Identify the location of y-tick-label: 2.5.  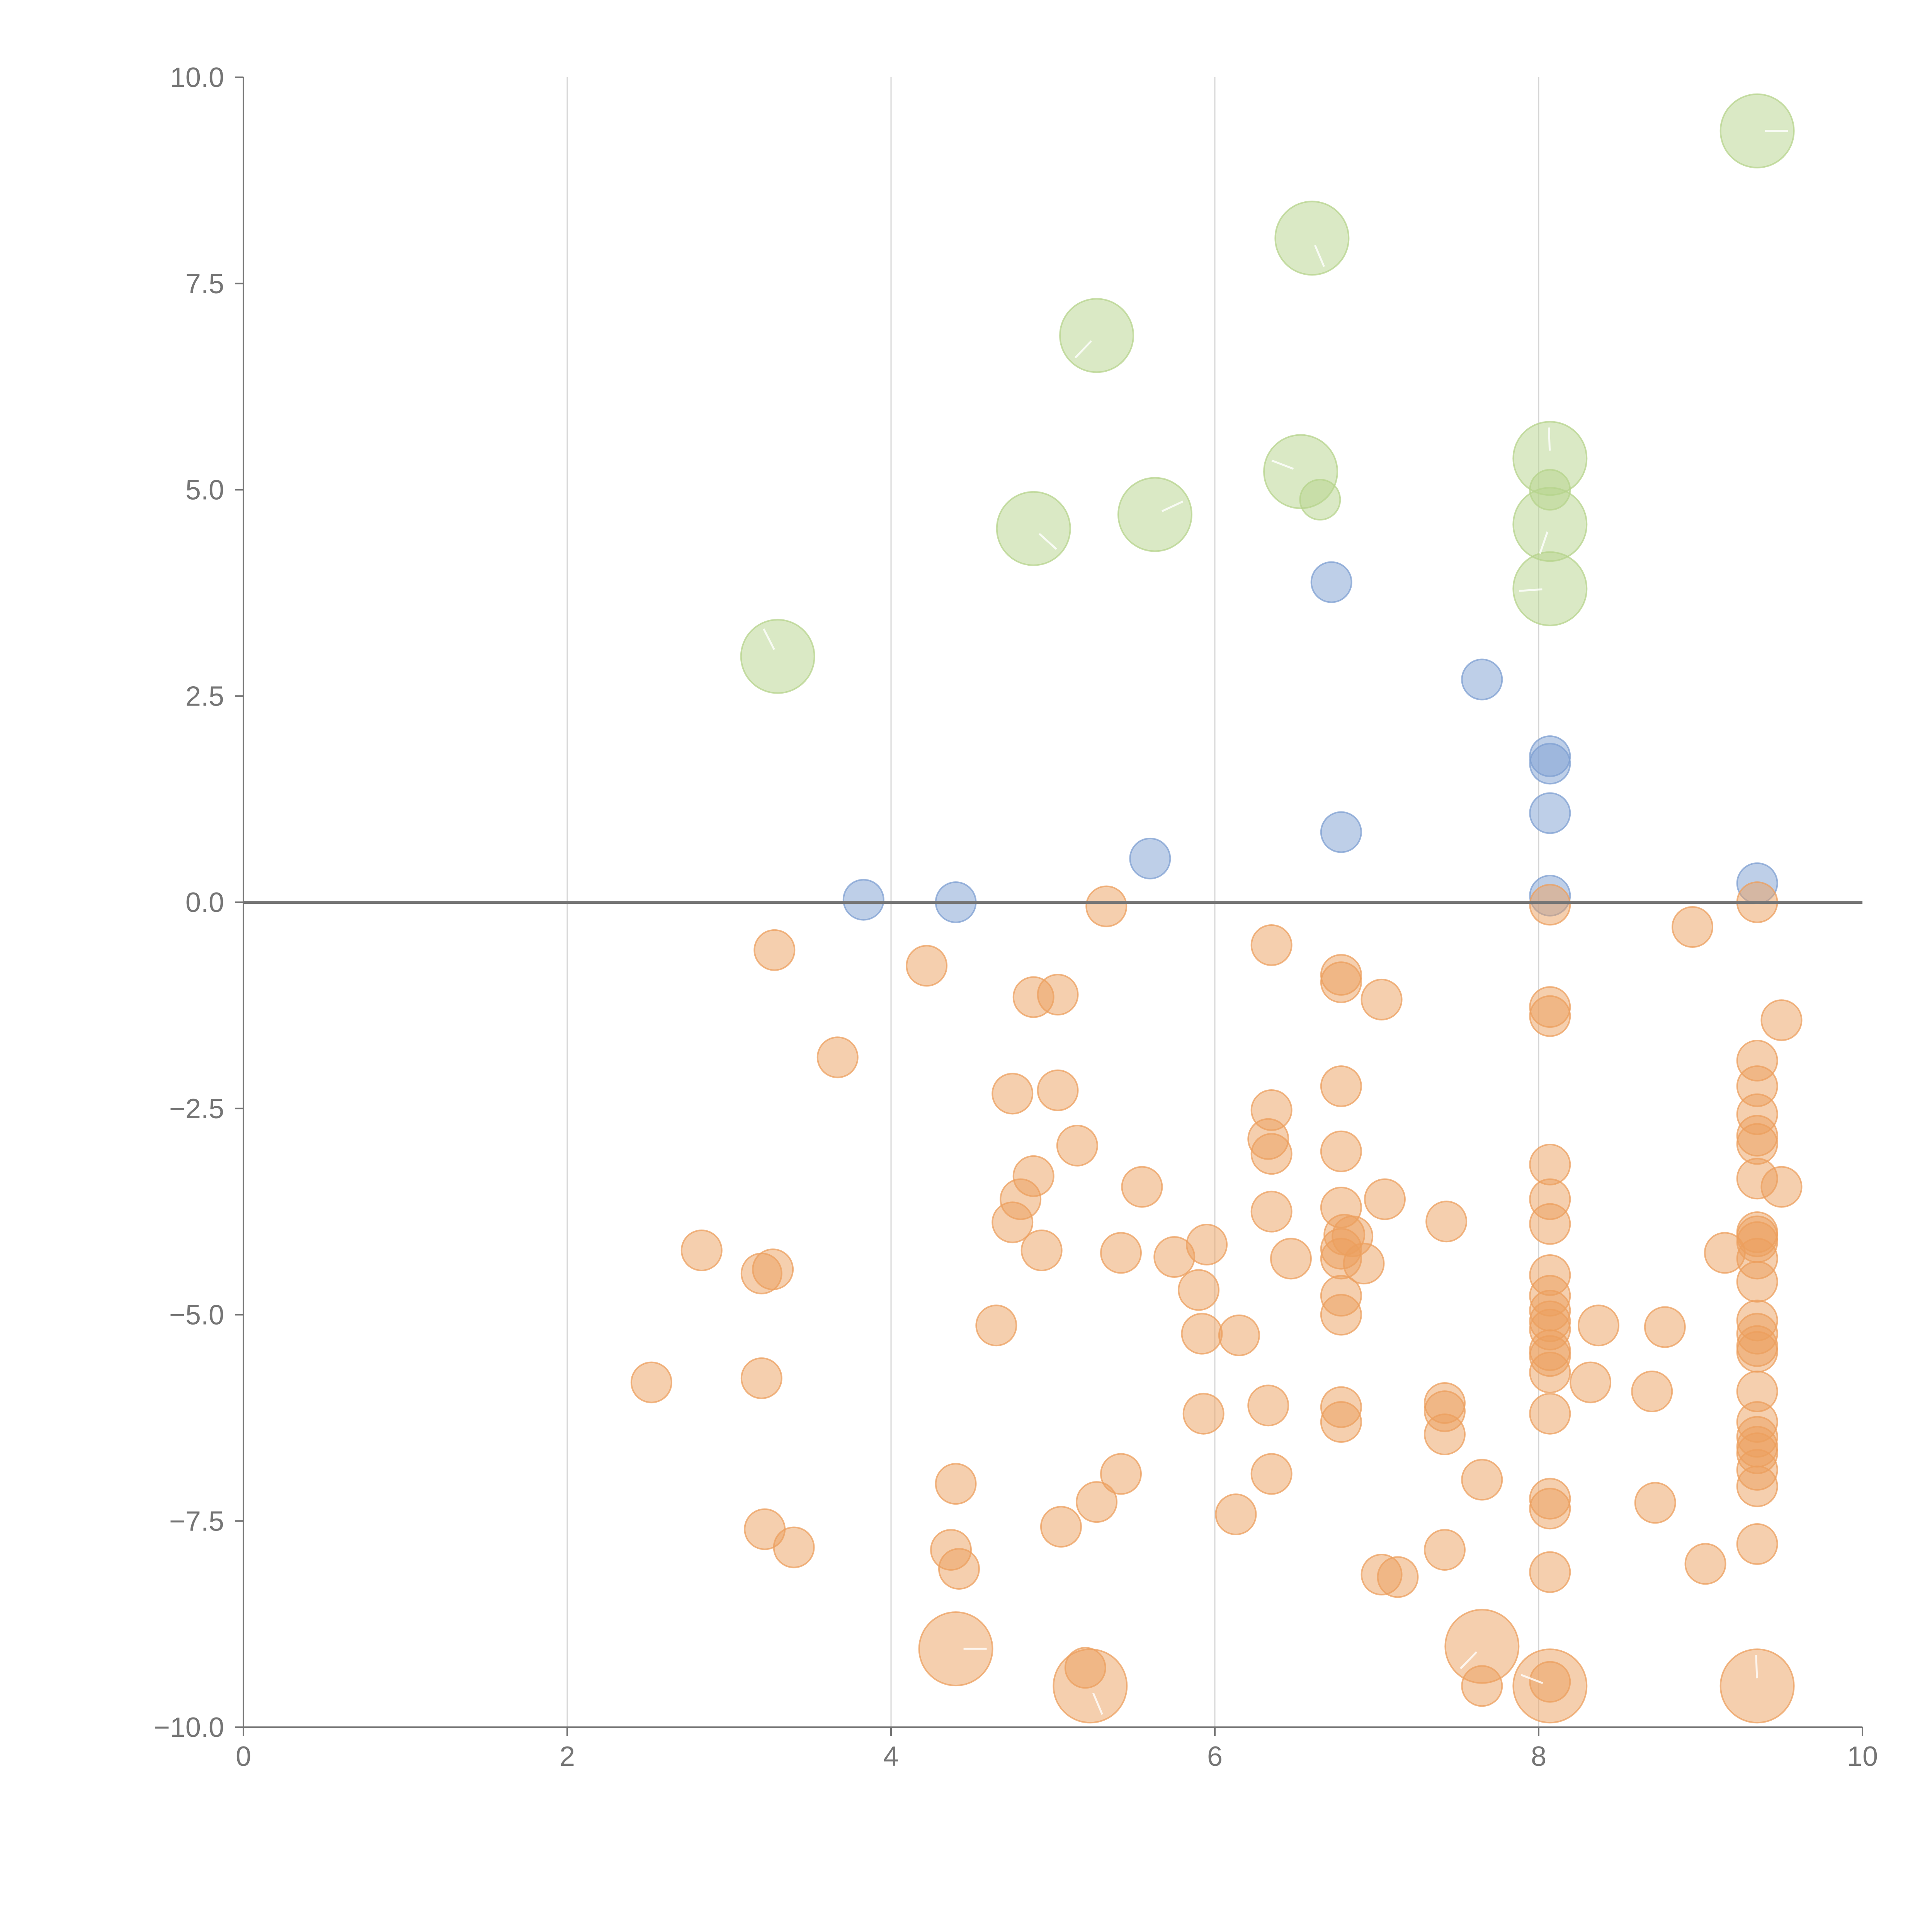
(205, 696).